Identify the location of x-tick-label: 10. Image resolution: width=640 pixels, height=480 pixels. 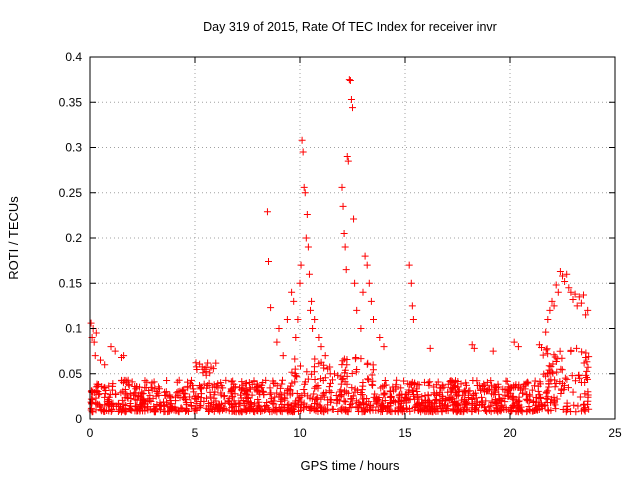
(300, 433).